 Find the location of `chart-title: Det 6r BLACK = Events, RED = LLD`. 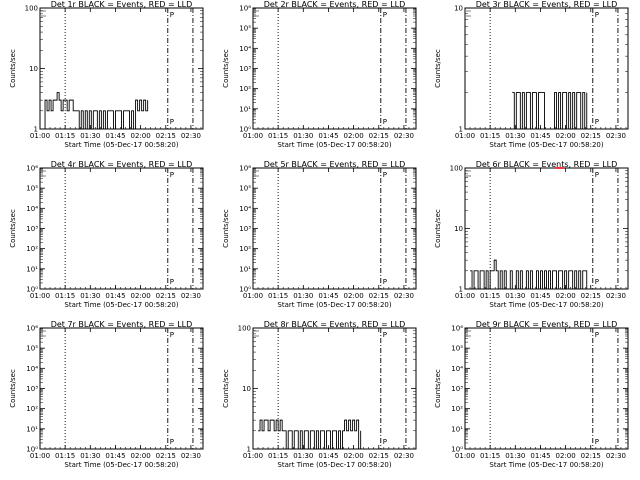

chart-title: Det 6r BLACK = Events, RED = LLD is located at coordinates (547, 164).